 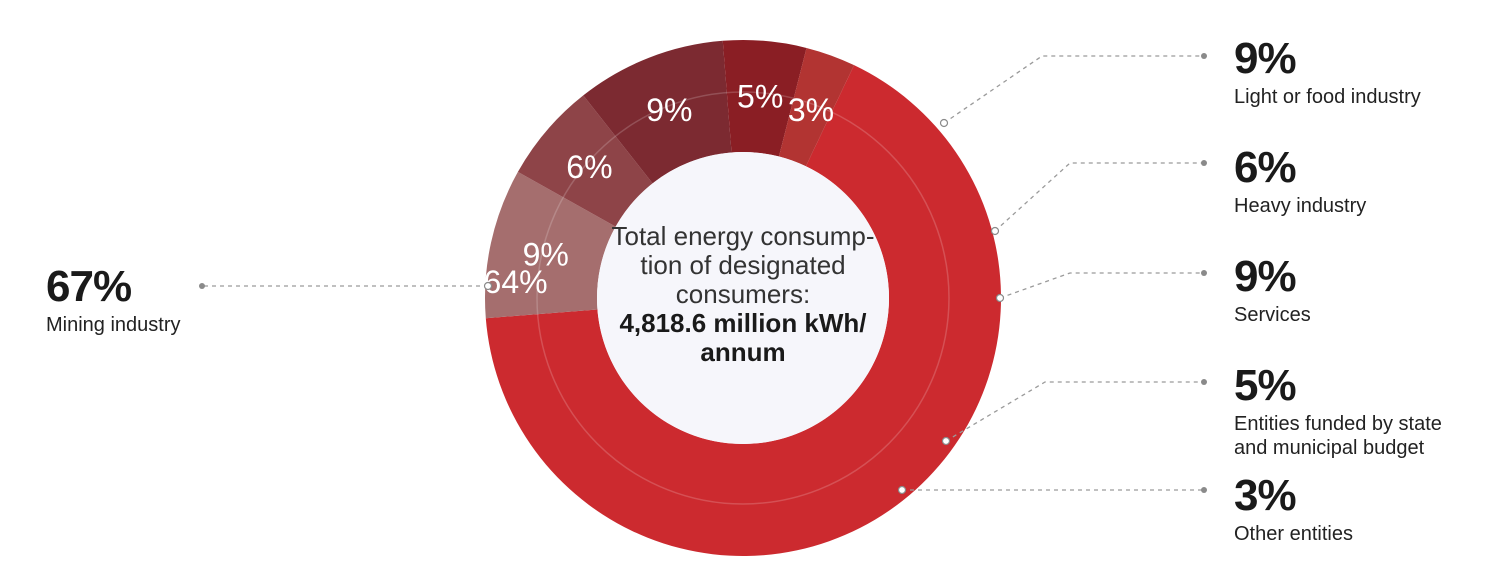 I want to click on legend-value: 67%, so click(x=89, y=286).